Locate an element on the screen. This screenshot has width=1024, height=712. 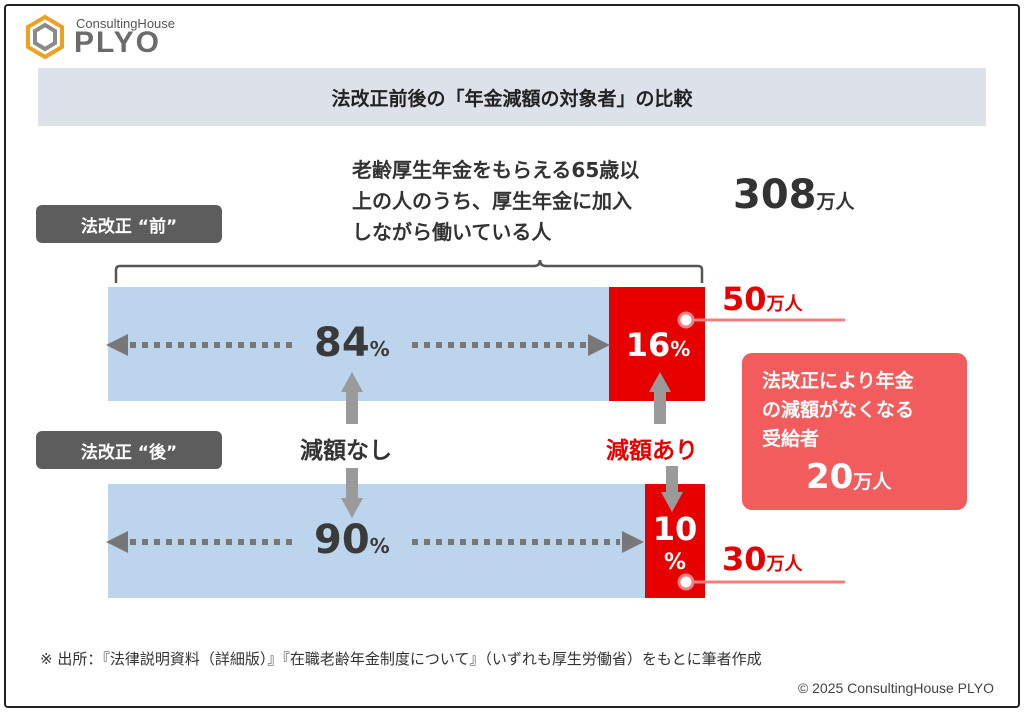
dashed-arrow-left-after is located at coordinates (201, 542).